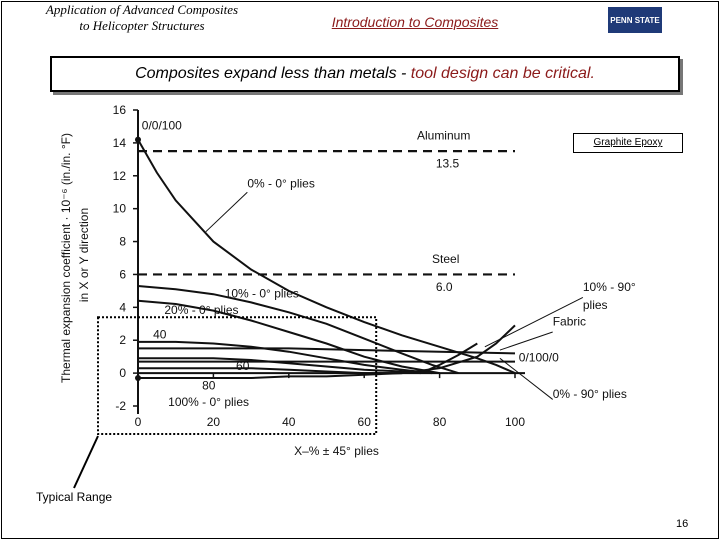 The image size is (720, 540). I want to click on annotation-label: 0% - 0° plies, so click(281, 183).